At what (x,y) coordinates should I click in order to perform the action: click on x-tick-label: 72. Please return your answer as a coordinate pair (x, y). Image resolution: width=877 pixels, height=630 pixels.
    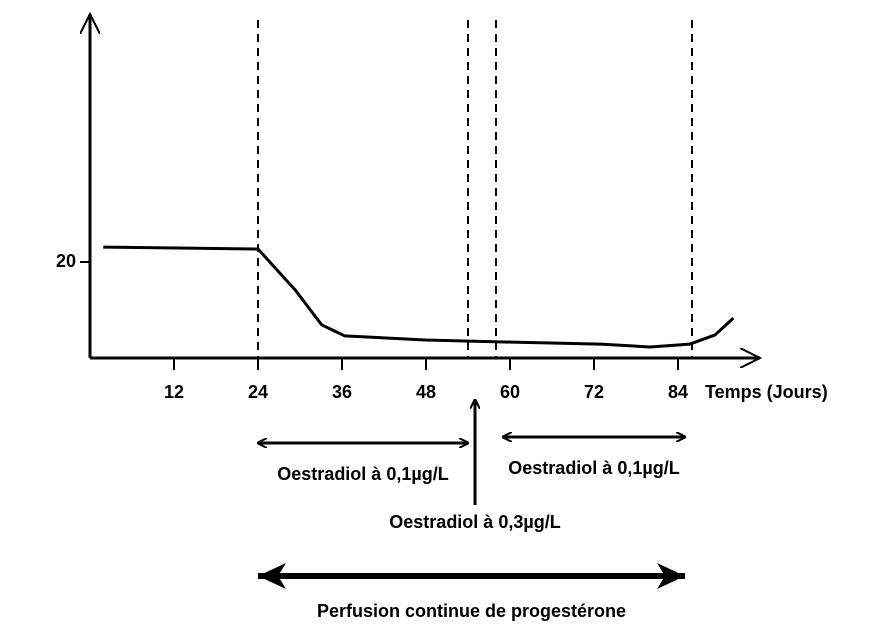
    Looking at the image, I should click on (594, 392).